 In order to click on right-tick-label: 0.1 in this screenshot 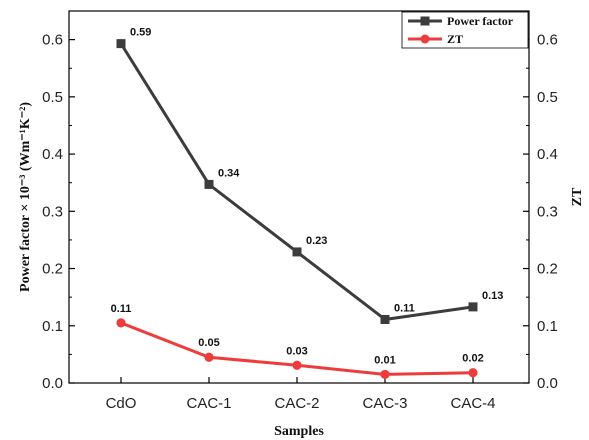, I will do `click(547, 326)`.